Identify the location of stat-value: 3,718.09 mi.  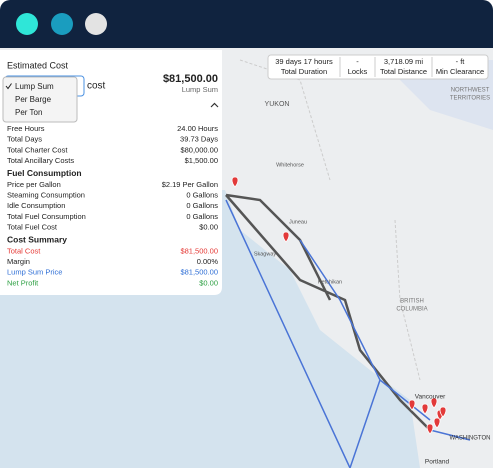
(404, 61).